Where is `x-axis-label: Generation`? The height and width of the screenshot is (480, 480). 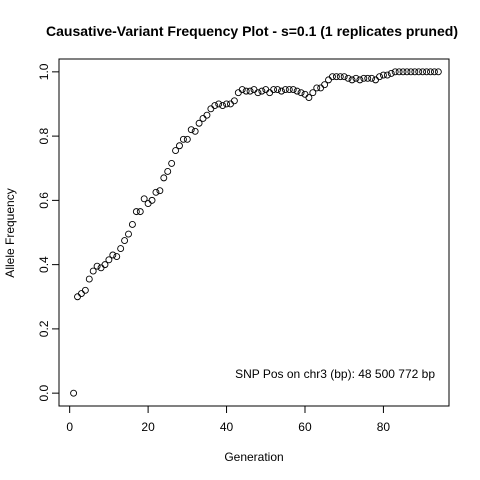
x-axis-label: Generation is located at coordinates (253, 457).